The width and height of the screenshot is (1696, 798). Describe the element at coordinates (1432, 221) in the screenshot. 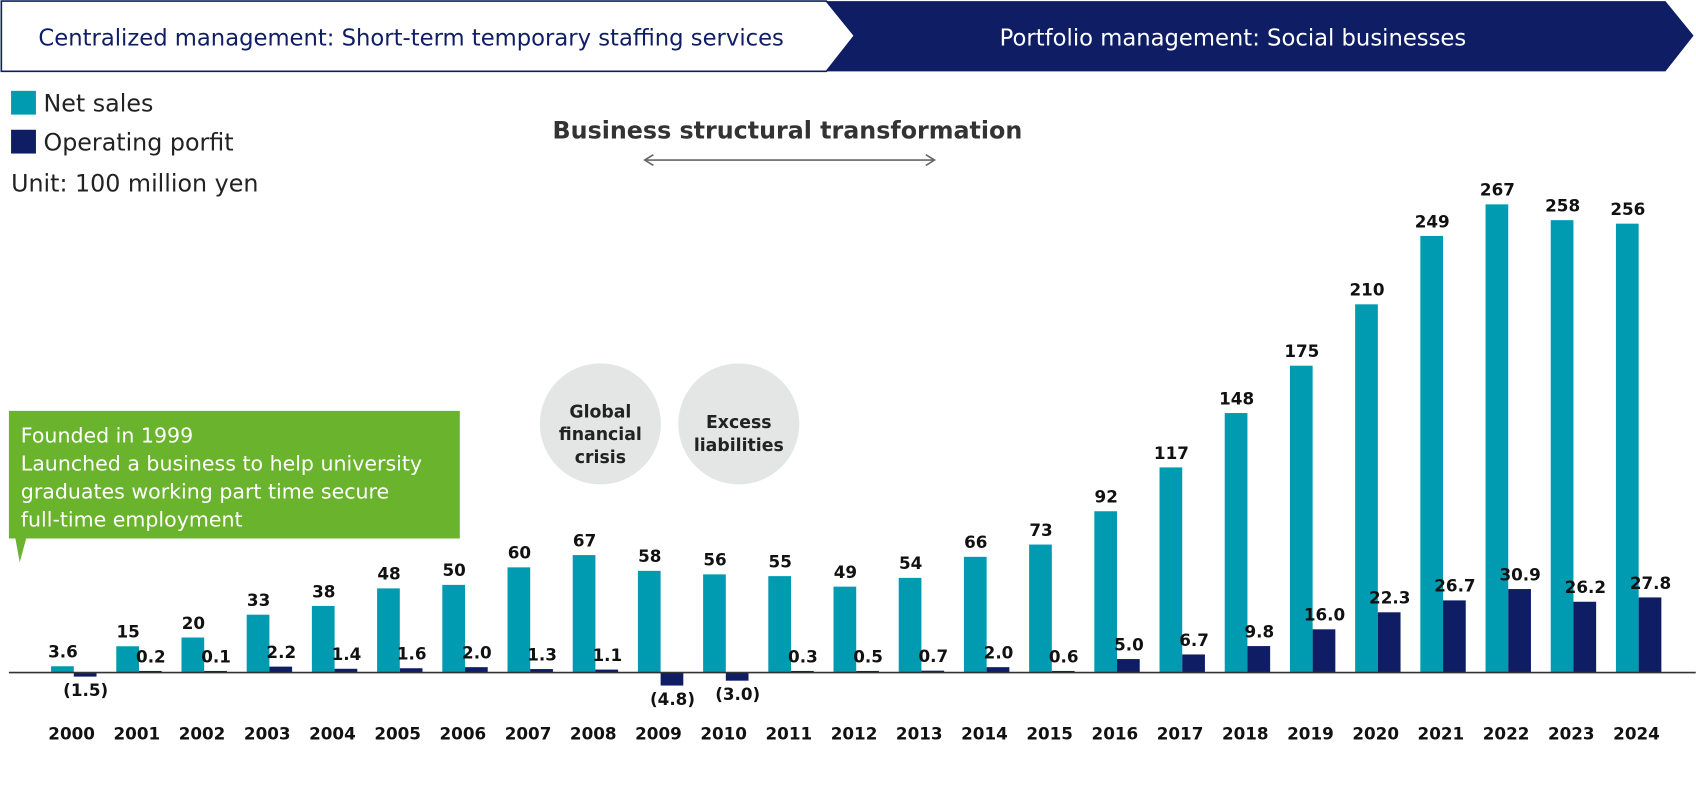

I see `net-sales-label: 249` at that location.